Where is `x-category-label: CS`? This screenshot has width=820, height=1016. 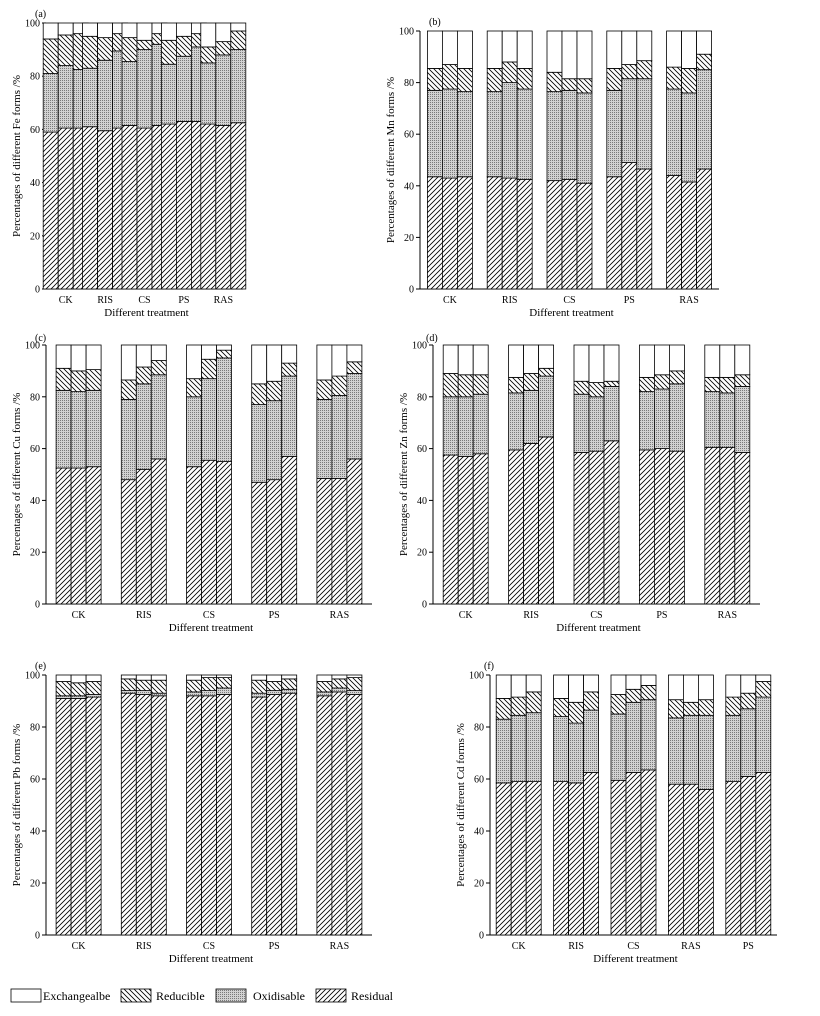 x-category-label: CS is located at coordinates (209, 615).